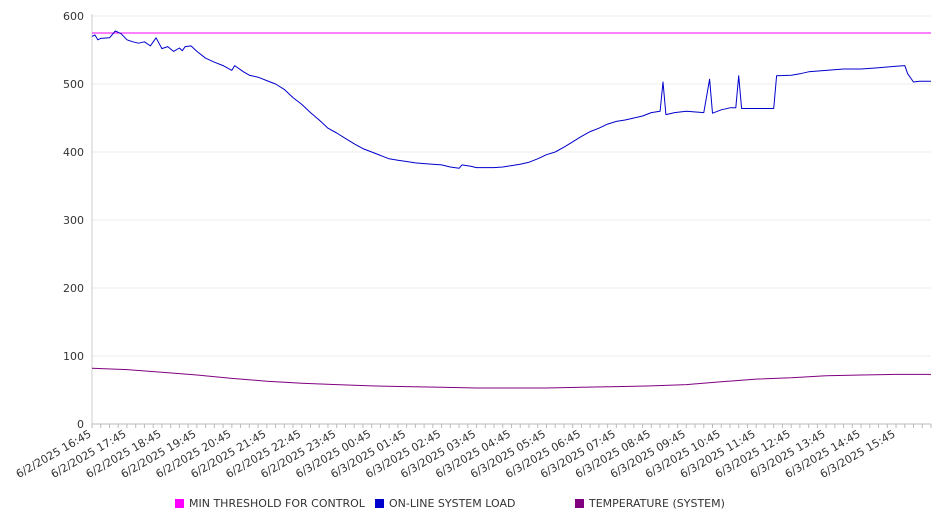 The width and height of the screenshot is (946, 526). Describe the element at coordinates (73, 288) in the screenshot. I see `y-tick-label: 200` at that location.